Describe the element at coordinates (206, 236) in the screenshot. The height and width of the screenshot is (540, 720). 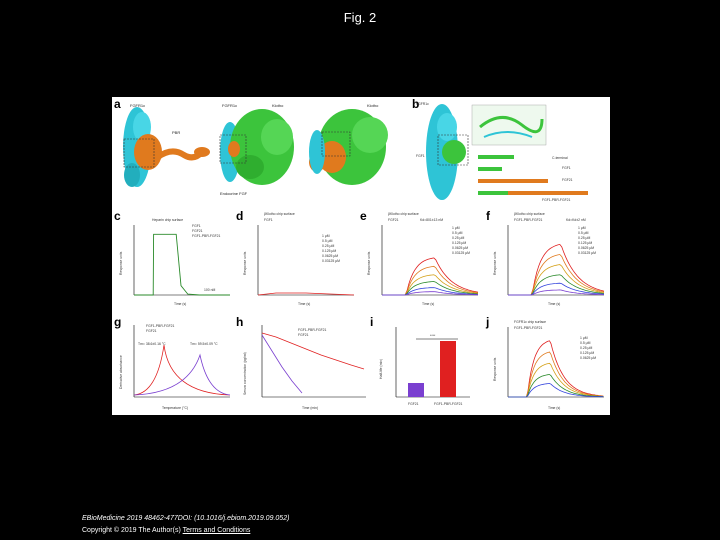
I see `c-legend-3: FGF1-PBR-FGF21` at that location.